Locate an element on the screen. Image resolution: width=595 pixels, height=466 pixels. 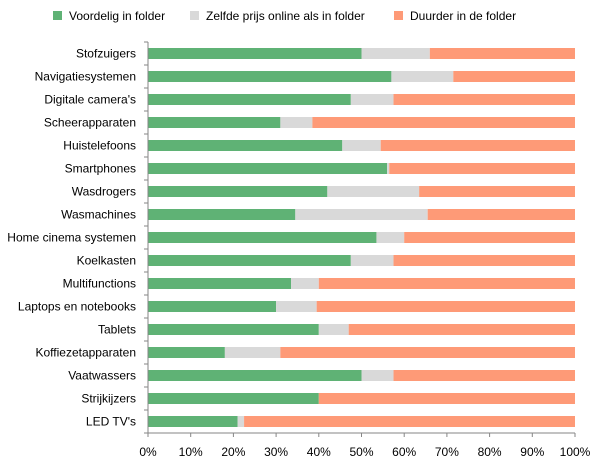
category-label: Wasdrogers is located at coordinates (104, 192).